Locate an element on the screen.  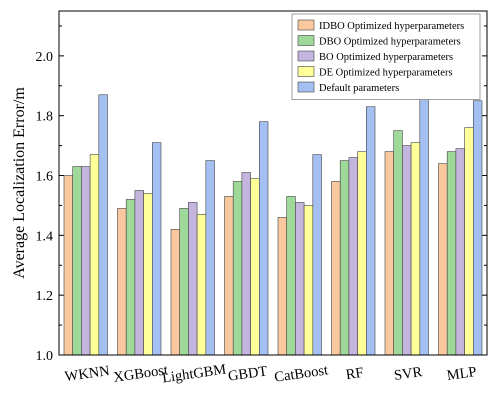
y-tick-label: 2.0 is located at coordinates (45, 57).